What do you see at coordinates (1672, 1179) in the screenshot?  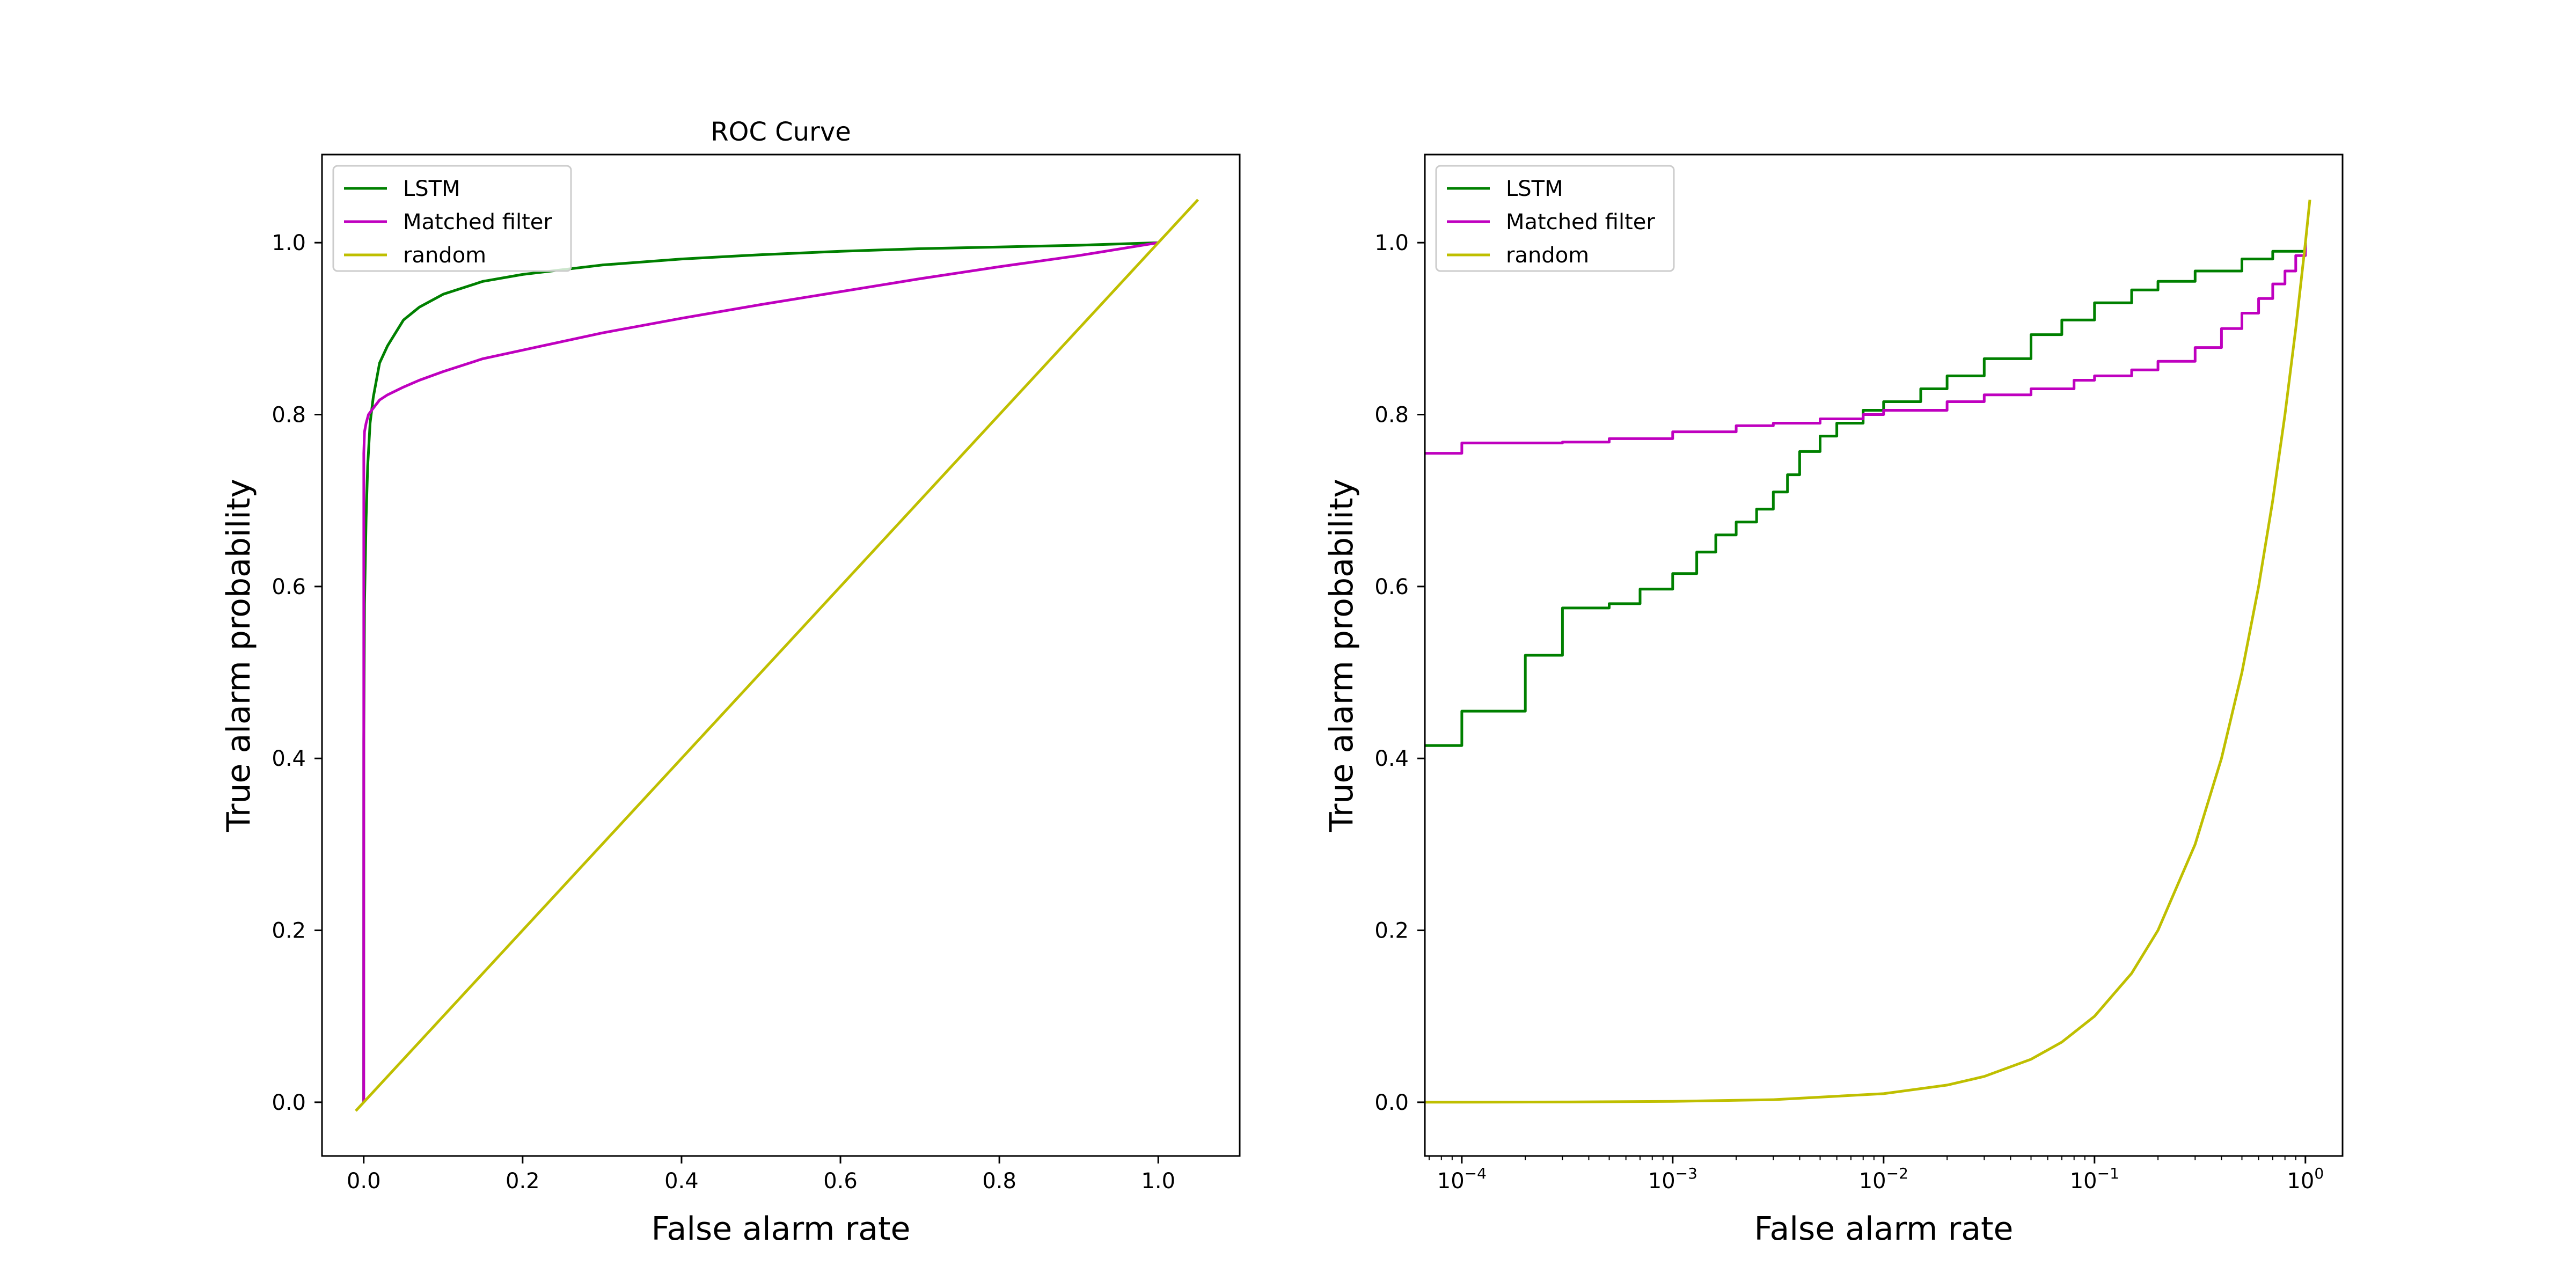 I see `x-tick-label: 10⁻³` at bounding box center [1672, 1179].